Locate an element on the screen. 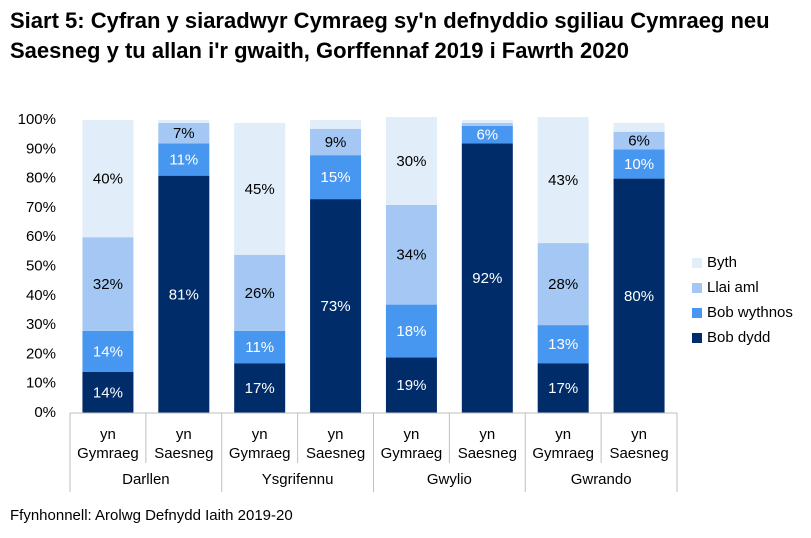  y-tick-label: 20% is located at coordinates (41, 353).